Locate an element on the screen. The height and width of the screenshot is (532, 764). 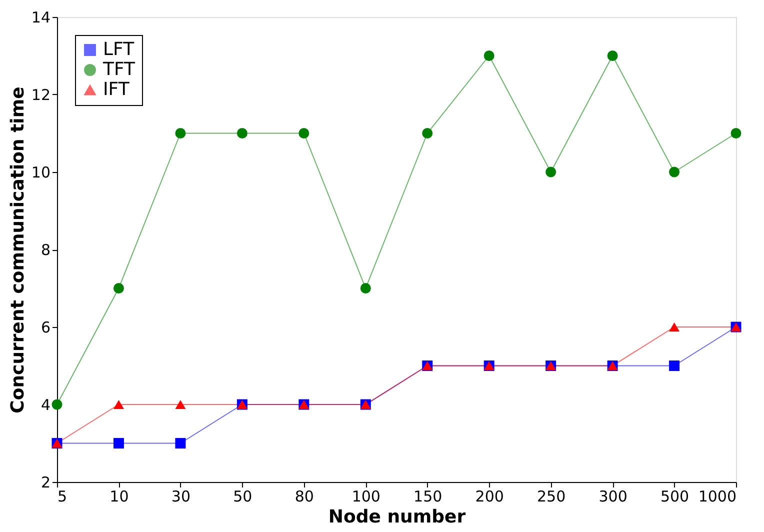
y-tick-label: 8 is located at coordinates (45, 250).